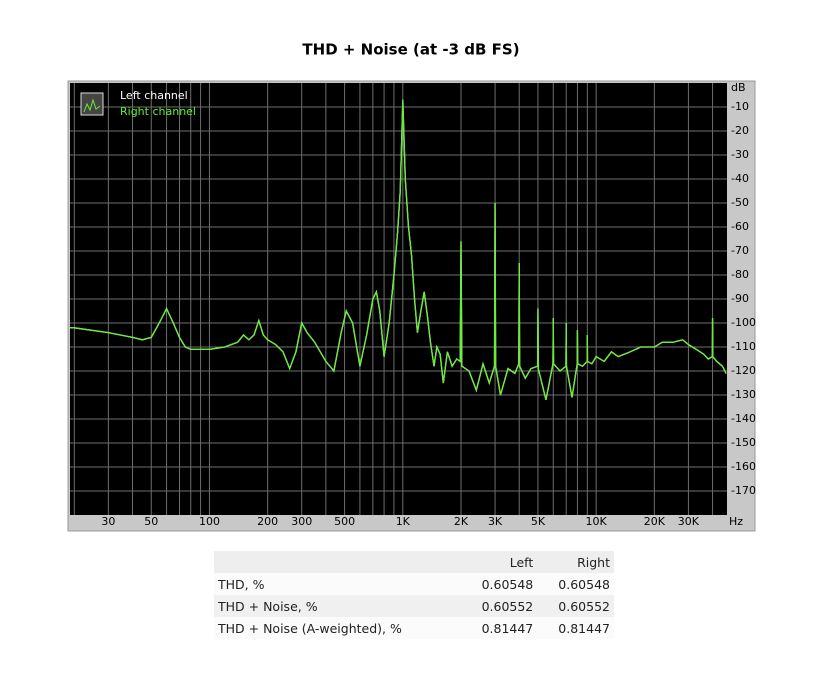 The height and width of the screenshot is (674, 821). What do you see at coordinates (743, 394) in the screenshot?
I see `y-tick-label: -130` at bounding box center [743, 394].